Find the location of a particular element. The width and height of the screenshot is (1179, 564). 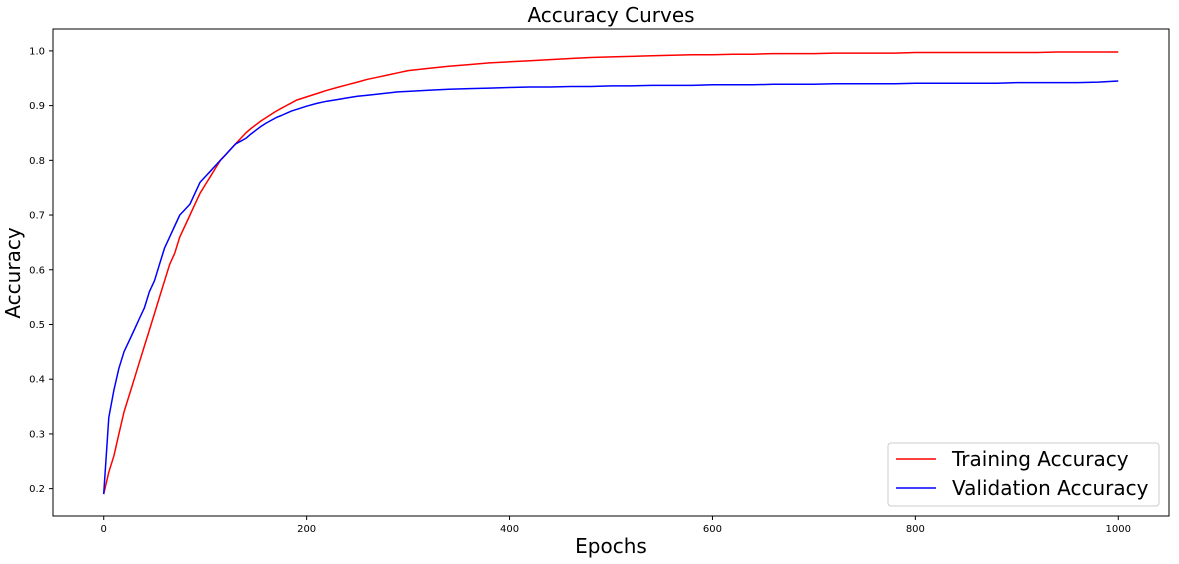

legend: Training Accuracy Validation Accuracy is located at coordinates (1023, 474).